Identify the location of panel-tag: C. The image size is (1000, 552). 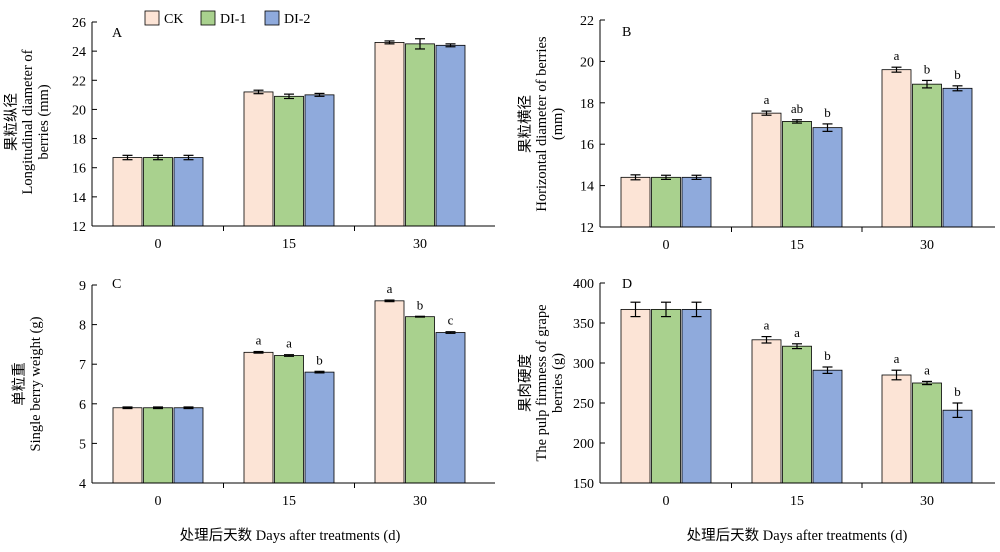
(116, 284).